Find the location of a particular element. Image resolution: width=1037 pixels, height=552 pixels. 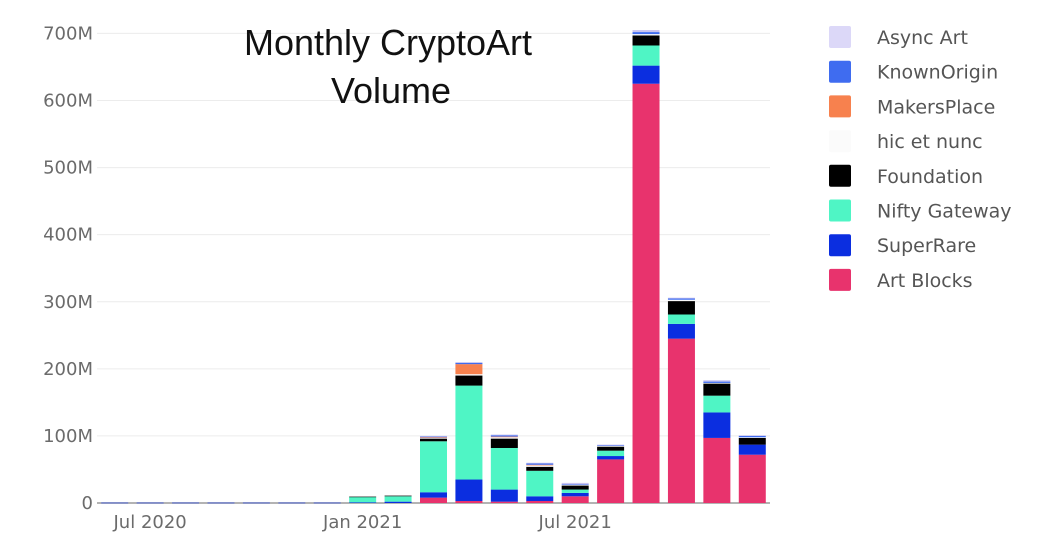

legend-item: SuperRare is located at coordinates (902, 245).